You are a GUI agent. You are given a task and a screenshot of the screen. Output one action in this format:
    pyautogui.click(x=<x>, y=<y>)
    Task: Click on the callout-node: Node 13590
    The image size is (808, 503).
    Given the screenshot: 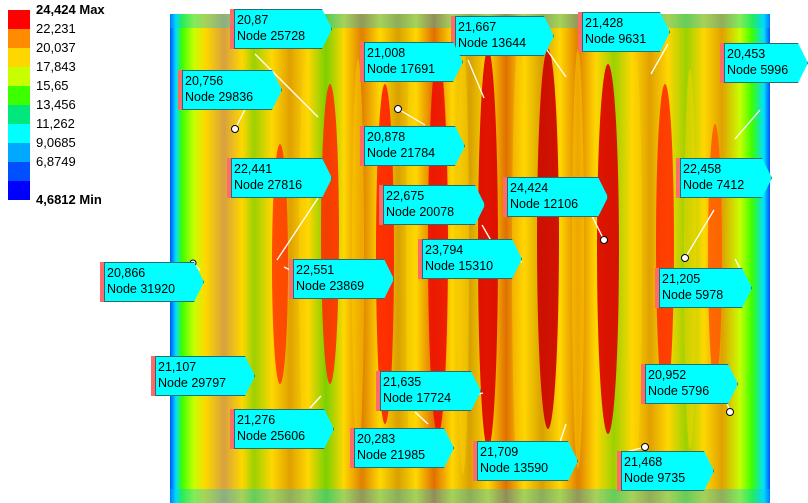 What is the action you would take?
    pyautogui.click(x=514, y=468)
    